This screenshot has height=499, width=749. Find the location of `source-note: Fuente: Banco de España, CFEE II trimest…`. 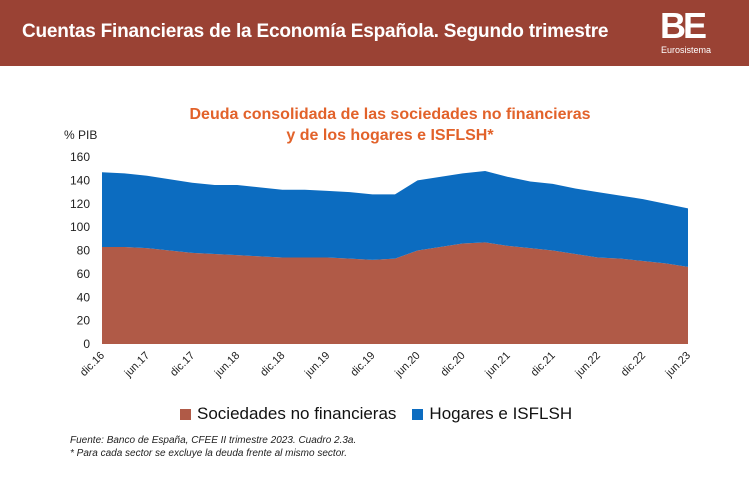

source-note: Fuente: Banco de España, CFEE II trimest… is located at coordinates (213, 447).